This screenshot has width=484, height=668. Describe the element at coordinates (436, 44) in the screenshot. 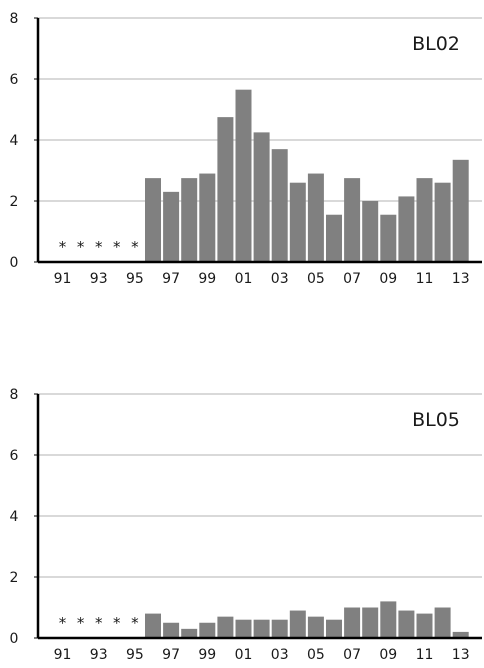

I see `chart-title: BL02` at that location.